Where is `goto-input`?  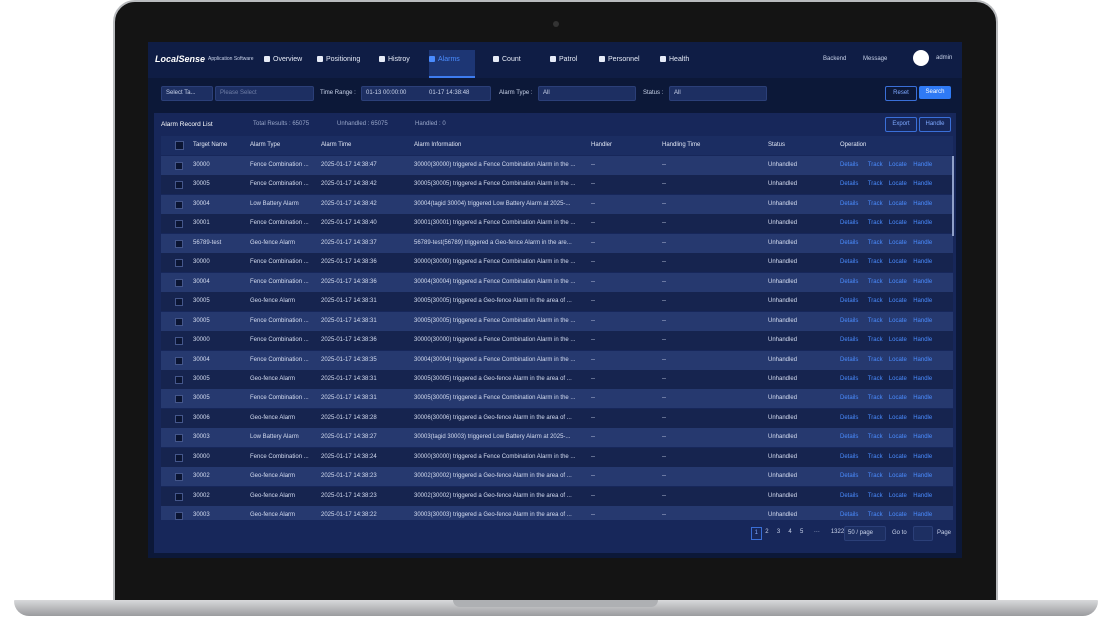
goto-input is located at coordinates (923, 533).